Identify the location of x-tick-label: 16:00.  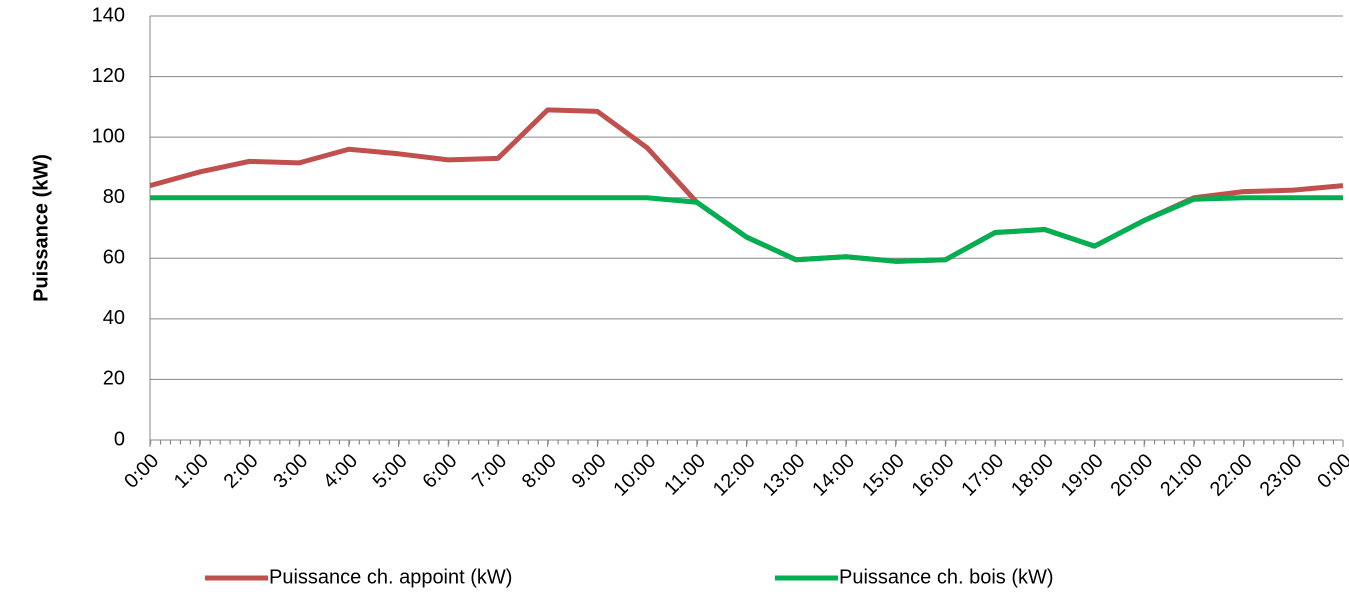
(933, 475).